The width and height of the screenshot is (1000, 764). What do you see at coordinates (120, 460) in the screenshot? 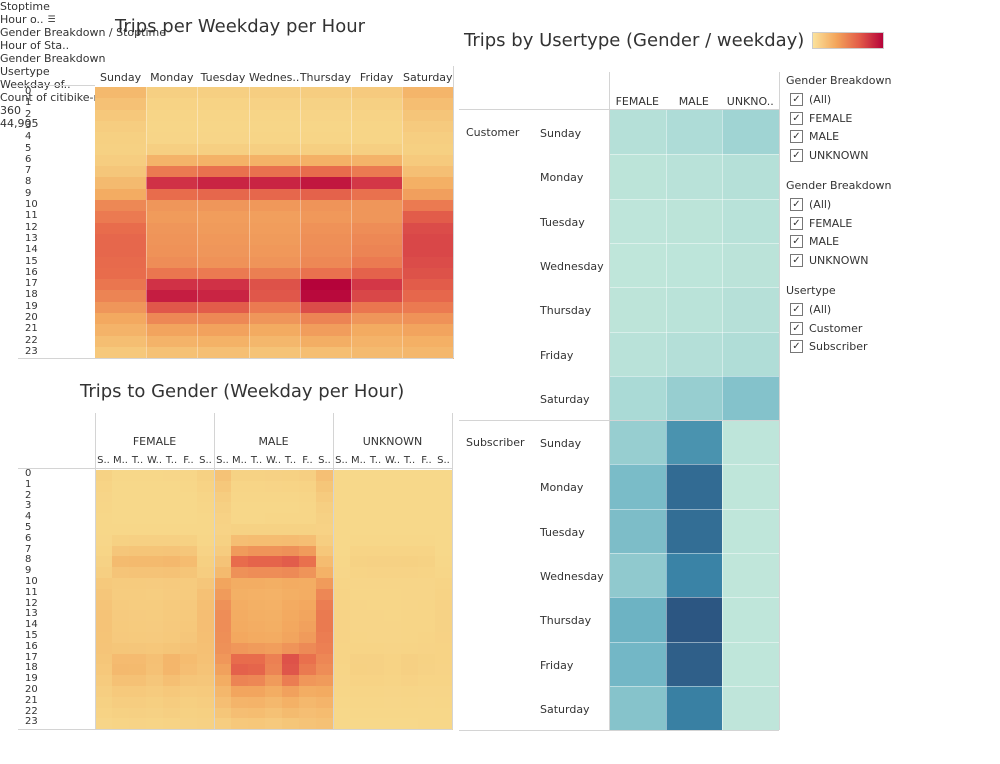
I see `day-label: M..` at bounding box center [120, 460].